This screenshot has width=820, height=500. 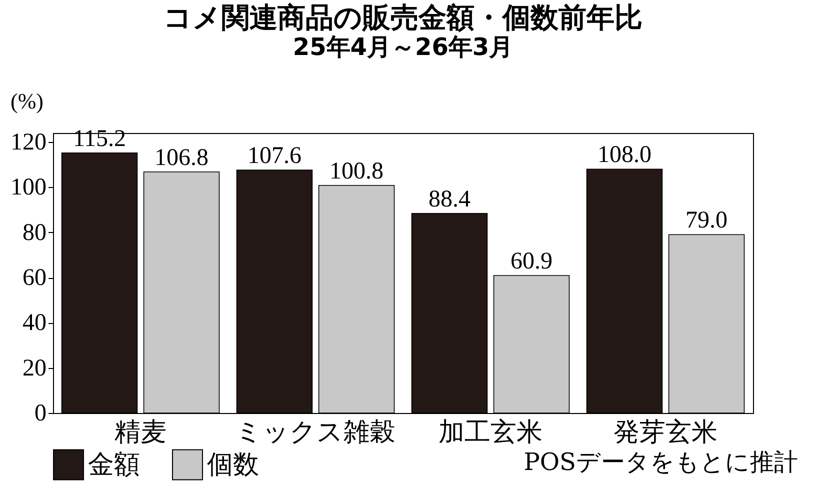 I want to click on chart-title: コメ関連商品の販売金額・個数前年比, so click(x=403, y=17).